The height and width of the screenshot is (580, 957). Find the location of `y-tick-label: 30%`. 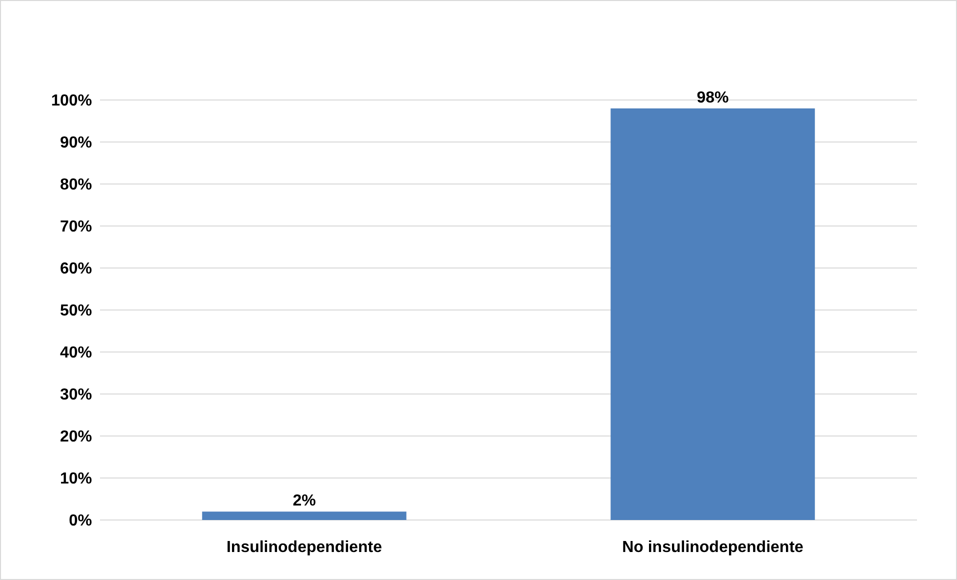

y-tick-label: 30% is located at coordinates (76, 395).